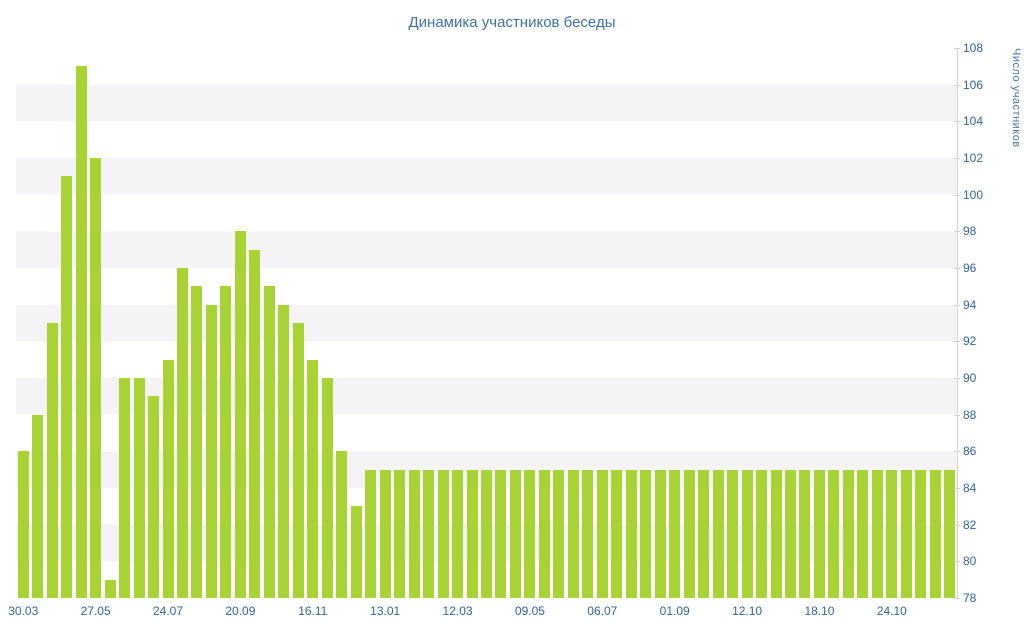  Describe the element at coordinates (970, 304) in the screenshot. I see `y-tick-label: 94` at that location.